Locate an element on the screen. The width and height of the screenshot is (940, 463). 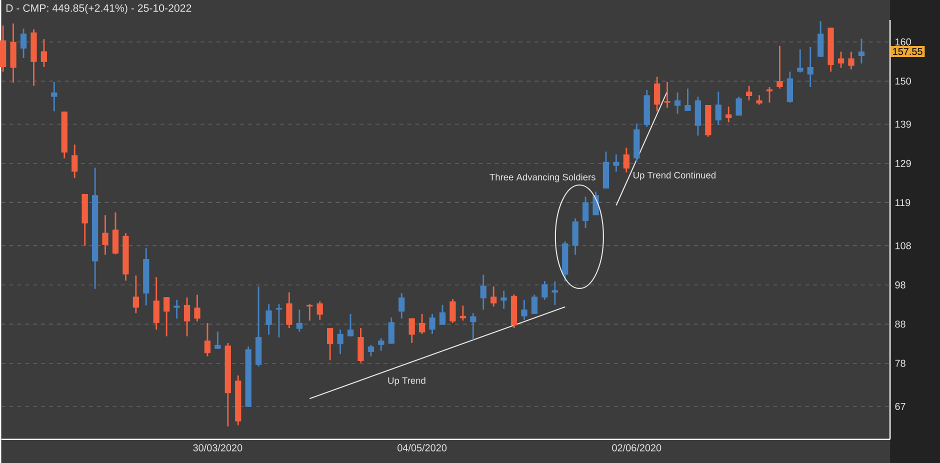
y-tick-label: 129 is located at coordinates (903, 163).